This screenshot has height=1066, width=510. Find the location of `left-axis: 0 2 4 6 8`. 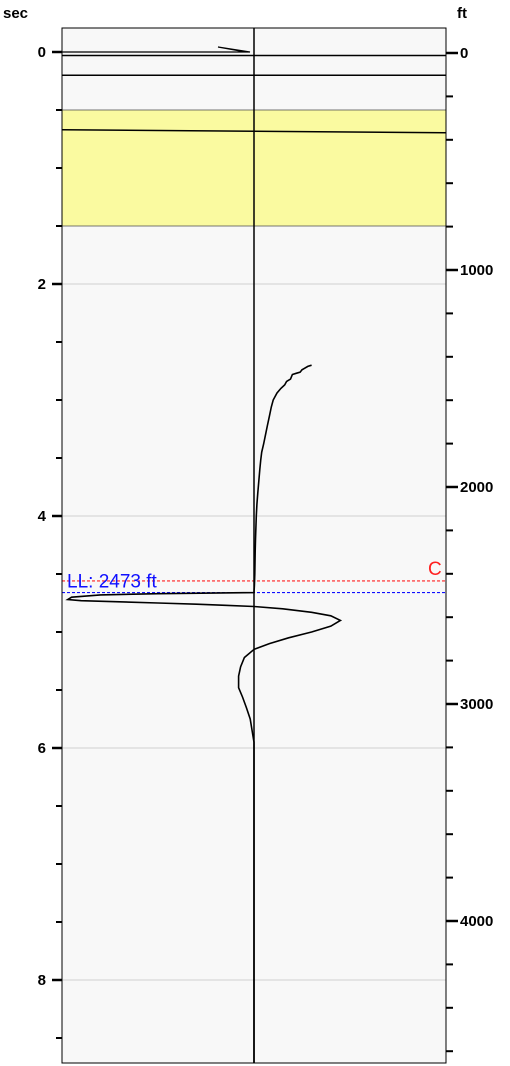

left-axis: 0 2 4 6 8 is located at coordinates (50, 541).